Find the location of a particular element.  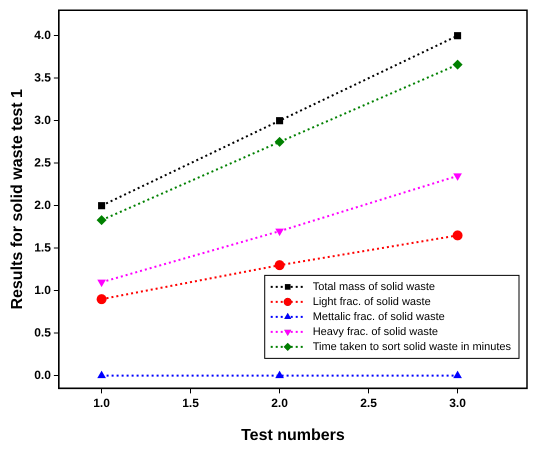

x-tick-label: 1.5 is located at coordinates (191, 403).